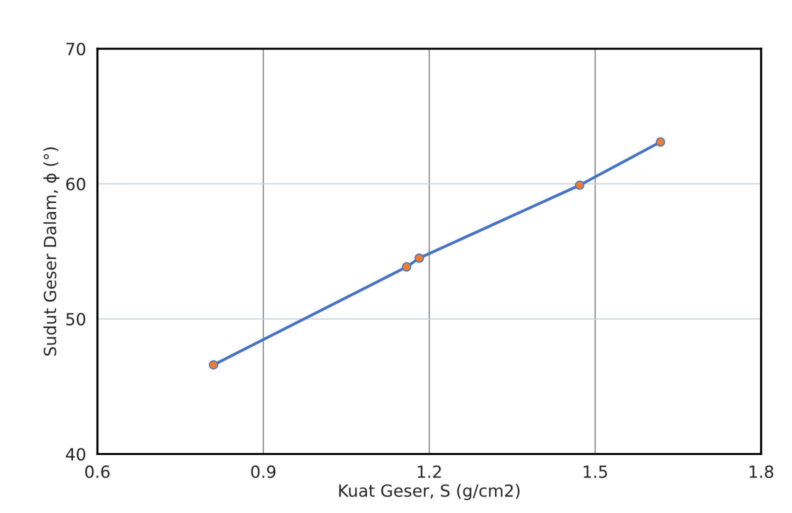 The height and width of the screenshot is (513, 792). What do you see at coordinates (595, 472) in the screenshot?
I see `x-tick-label: 1.5` at bounding box center [595, 472].